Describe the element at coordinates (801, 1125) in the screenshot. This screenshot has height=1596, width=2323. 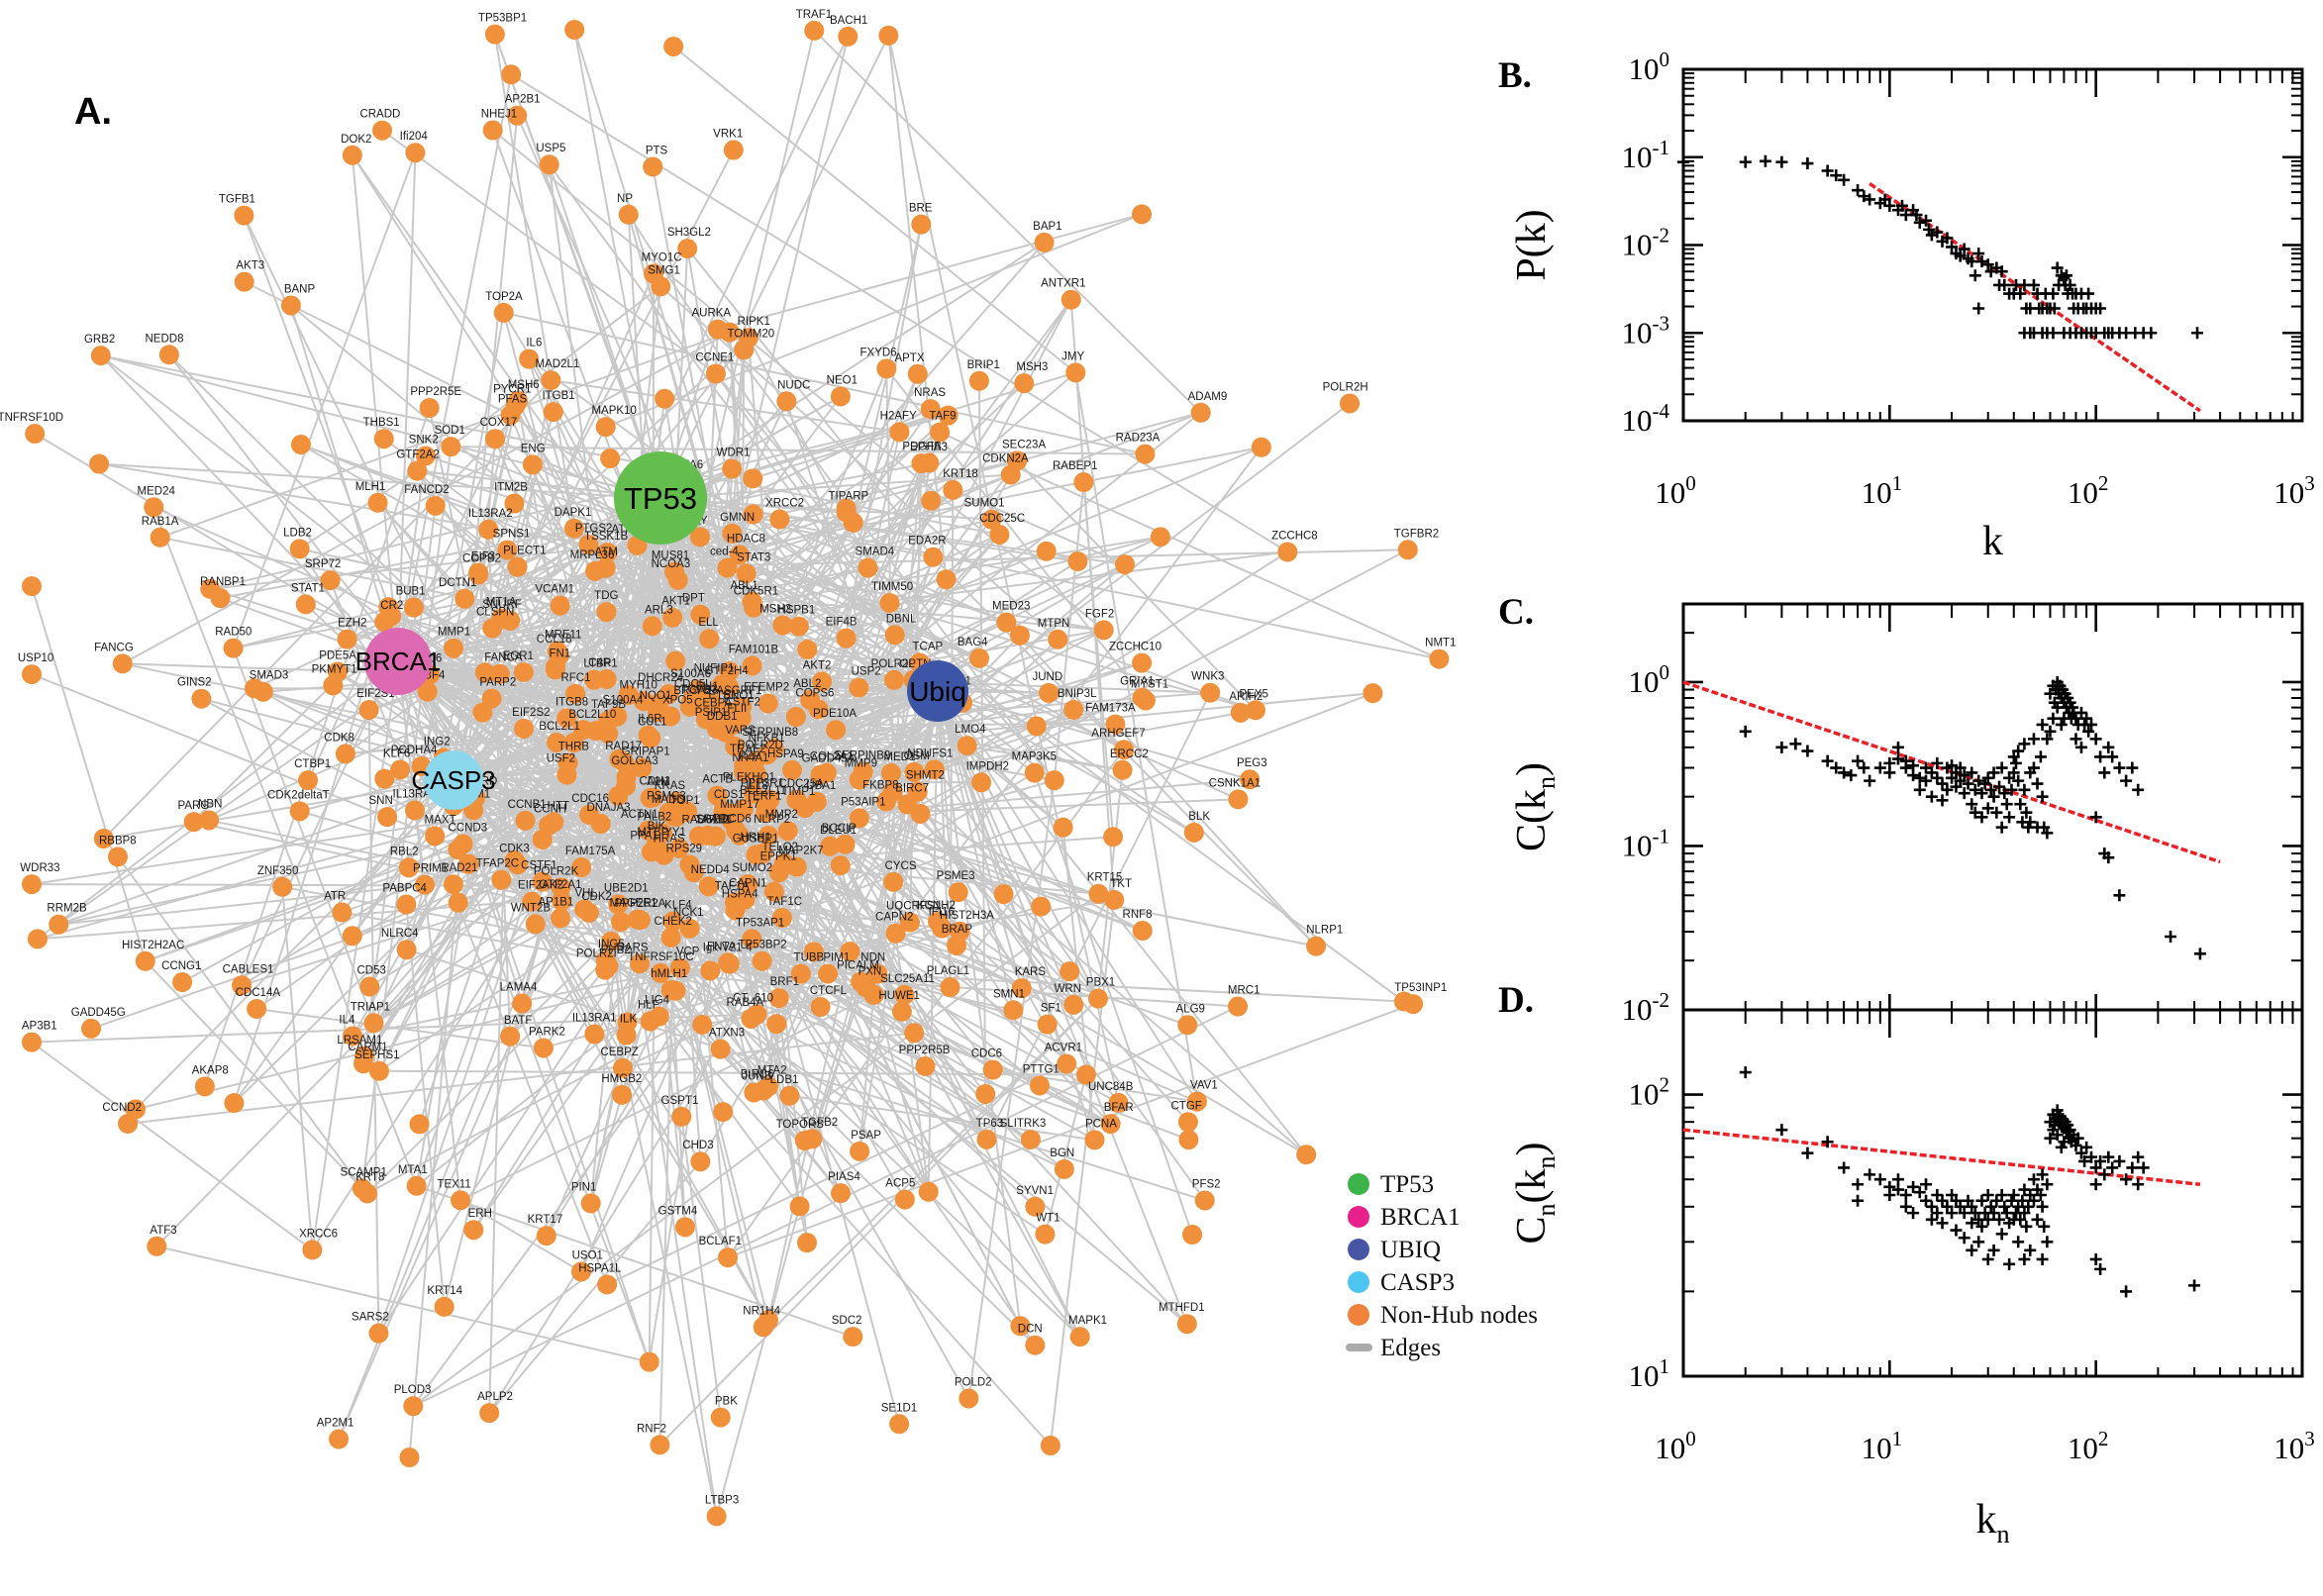
I see `gene-label: TOPORS` at that location.